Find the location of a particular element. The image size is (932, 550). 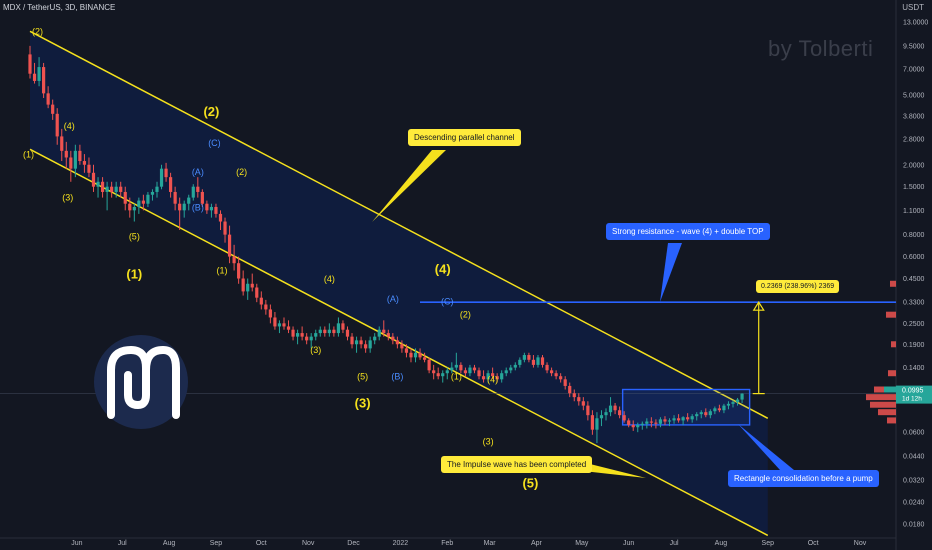

resistance-callout-pointer is located at coordinates (671, 272).